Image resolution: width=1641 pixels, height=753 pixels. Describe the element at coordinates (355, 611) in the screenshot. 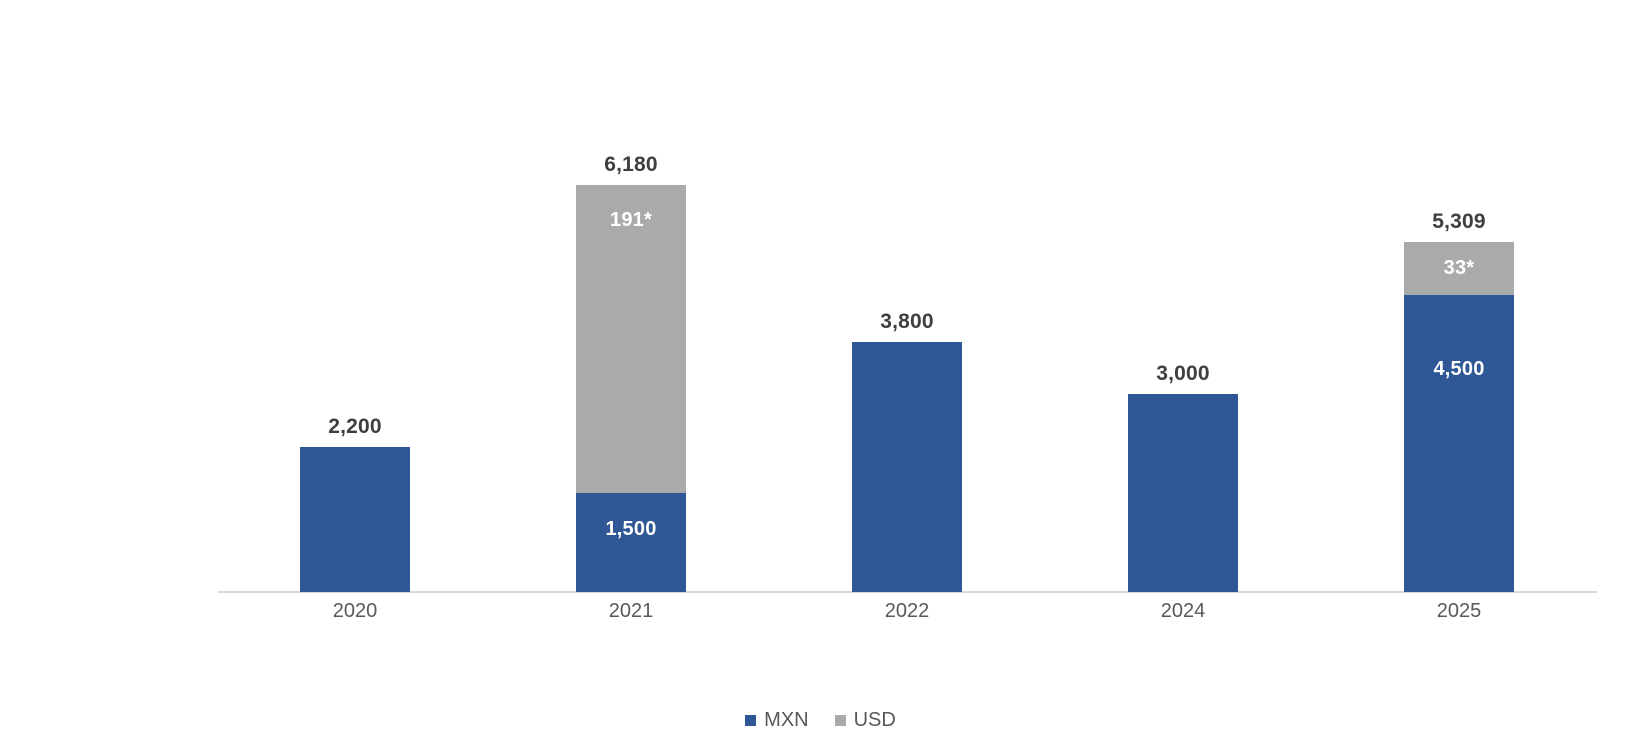

I see `x-tick-label-2020: 2020` at that location.